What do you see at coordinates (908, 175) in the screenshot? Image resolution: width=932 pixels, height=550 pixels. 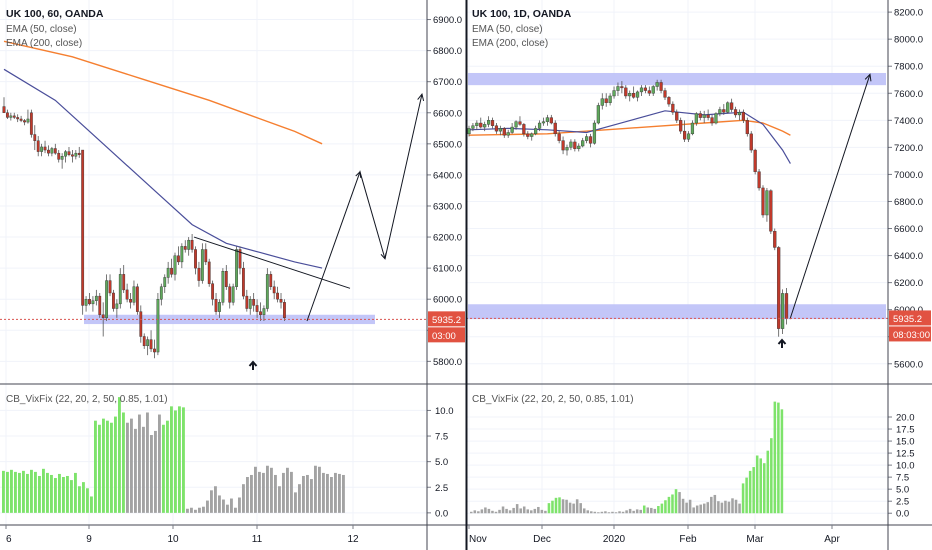 I see `price-axis-label: 7000.0` at bounding box center [908, 175].